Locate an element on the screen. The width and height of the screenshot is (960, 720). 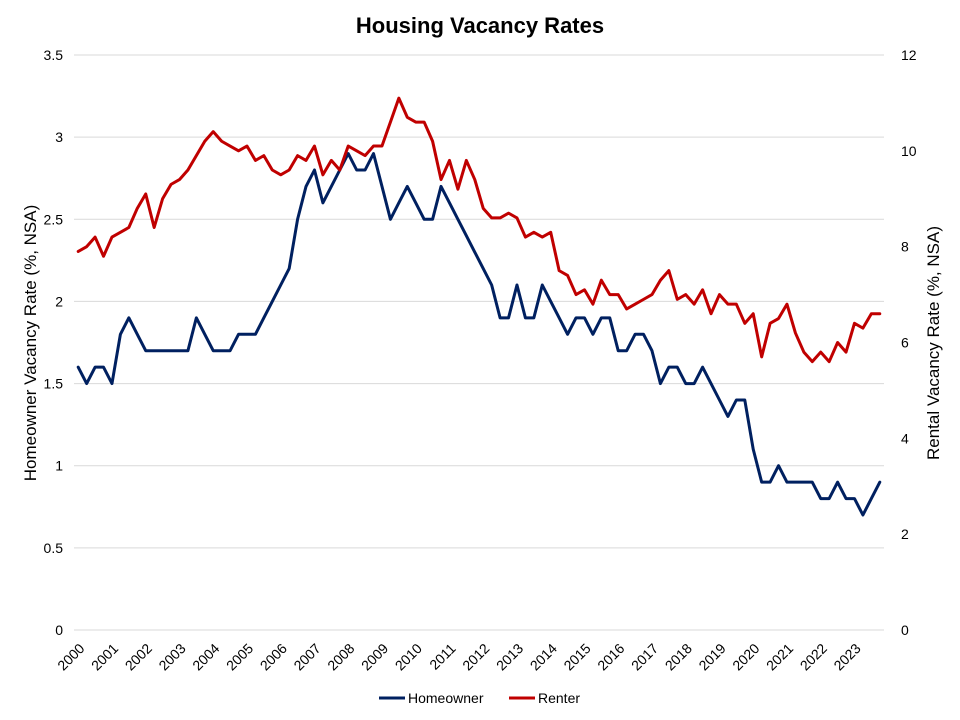
x-tick-label: 2003 is located at coordinates (171, 656).